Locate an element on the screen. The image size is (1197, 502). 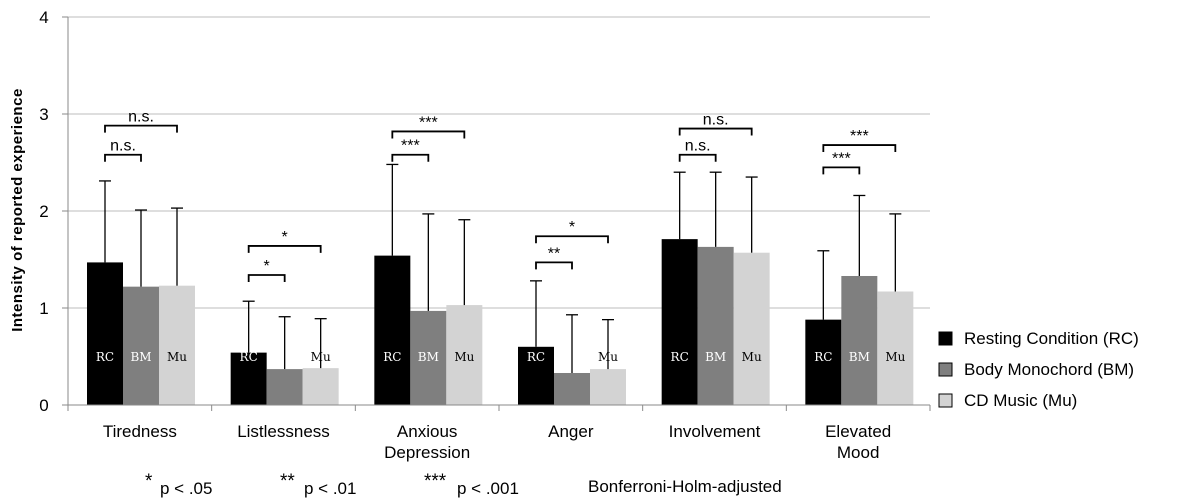
footnote-stars: *** is located at coordinates (435, 481).